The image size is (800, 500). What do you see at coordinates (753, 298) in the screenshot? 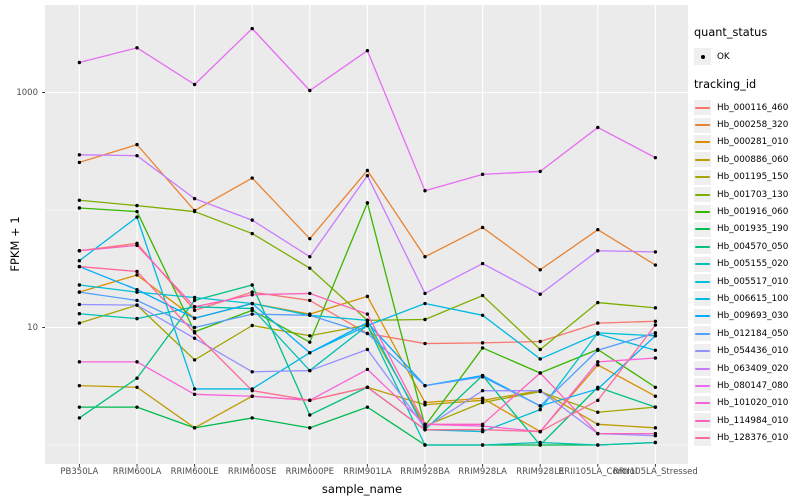
I see `legend-item-label: Hb_006615_100` at bounding box center [753, 298].